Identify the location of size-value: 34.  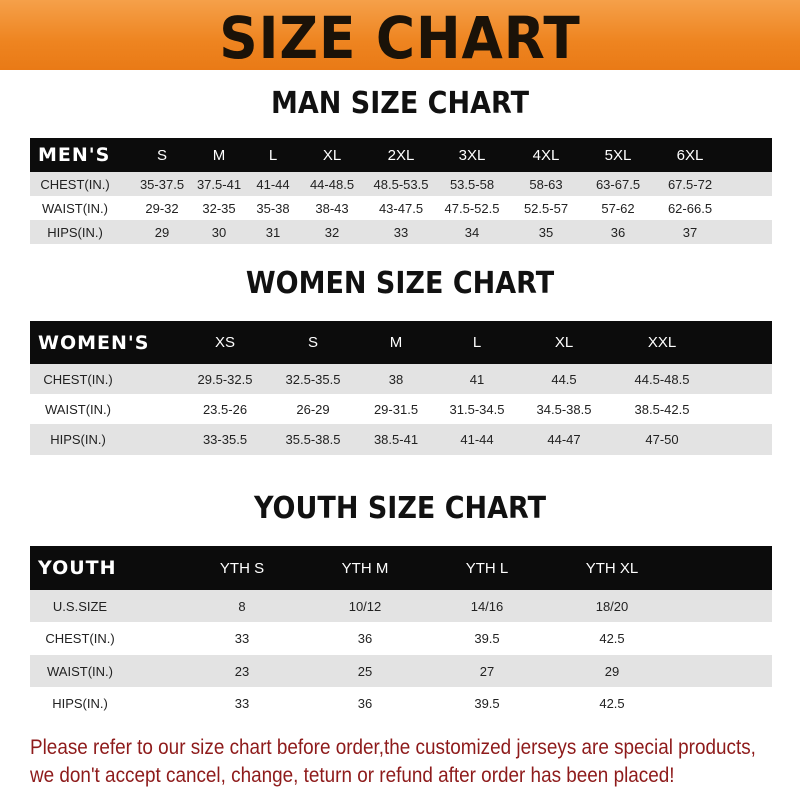
(472, 232).